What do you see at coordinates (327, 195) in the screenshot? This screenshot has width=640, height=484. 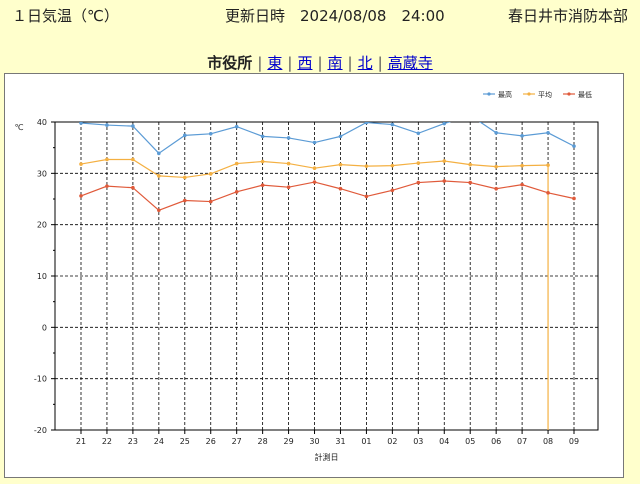 I see `series-line-最低` at bounding box center [327, 195].